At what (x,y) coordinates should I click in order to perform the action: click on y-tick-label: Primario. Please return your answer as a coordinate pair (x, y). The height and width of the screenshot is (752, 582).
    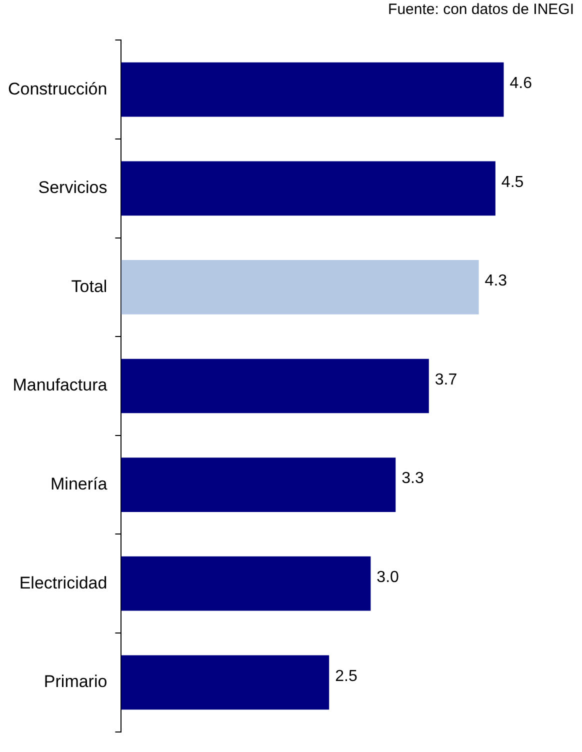
    Looking at the image, I should click on (76, 682).